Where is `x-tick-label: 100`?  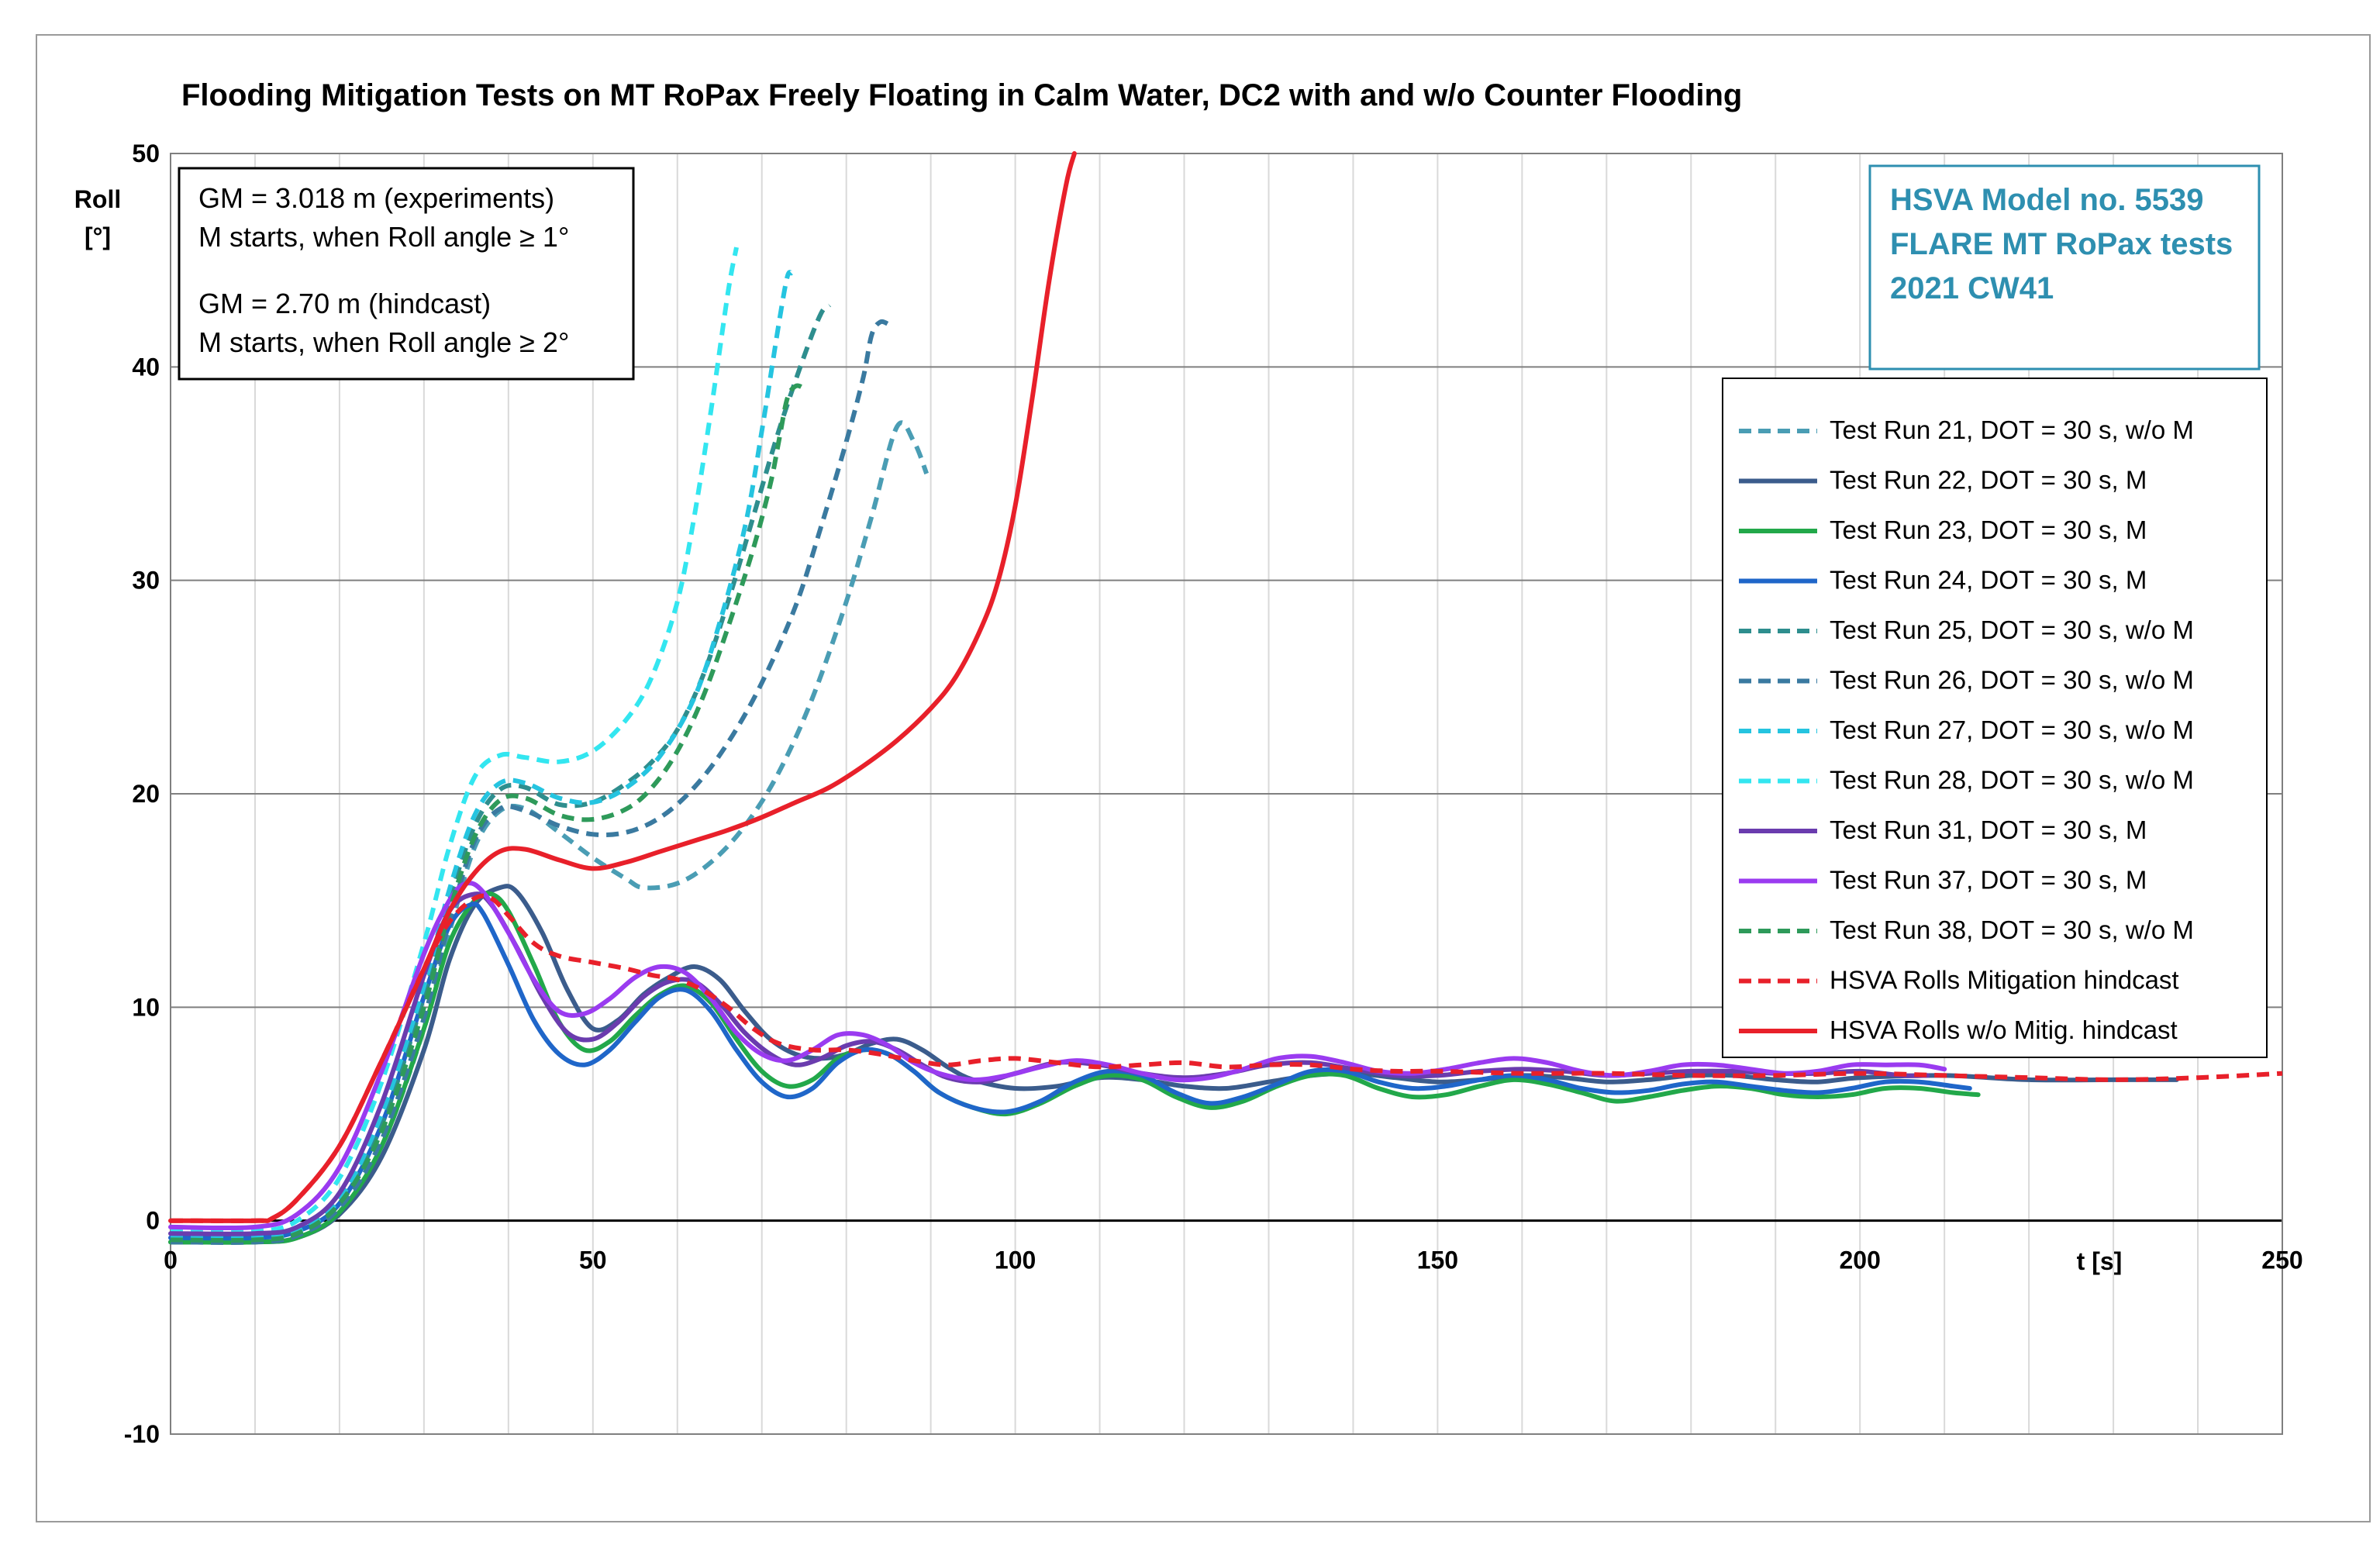 x-tick-label: 100 is located at coordinates (1015, 1260).